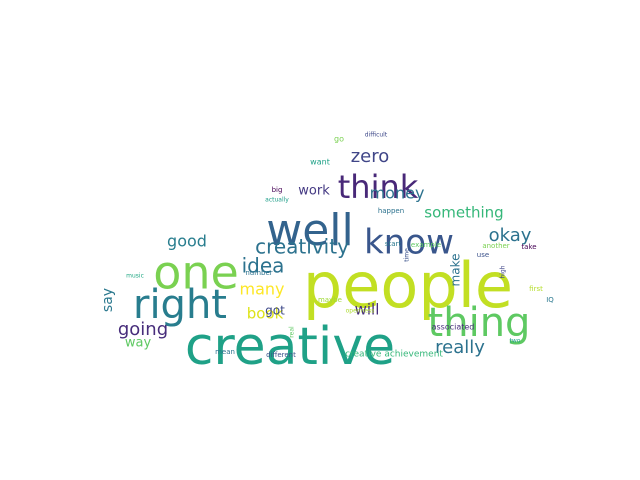 The width and height of the screenshot is (640, 480). What do you see at coordinates (275, 311) in the screenshot?
I see `word-got: got` at bounding box center [275, 311].